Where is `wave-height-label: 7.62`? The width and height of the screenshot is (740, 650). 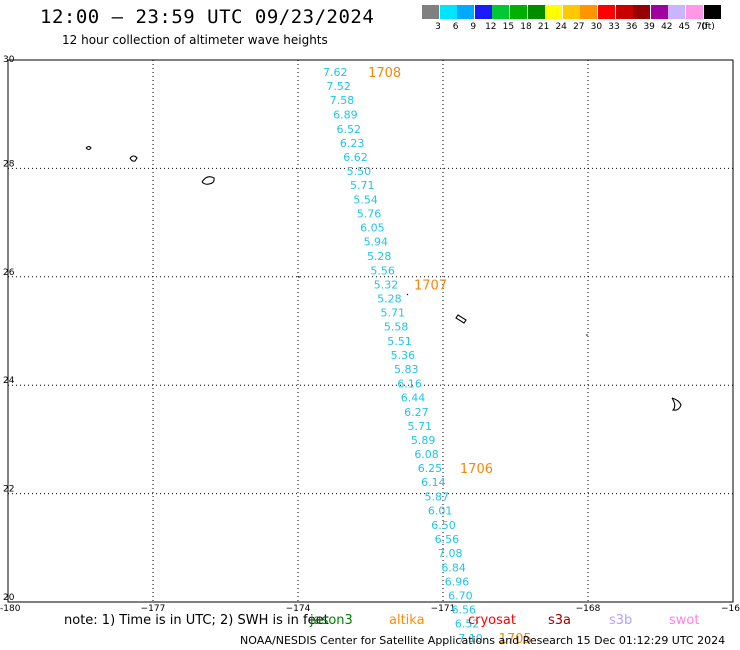
wave-height-label: 7.62 is located at coordinates (335, 72).